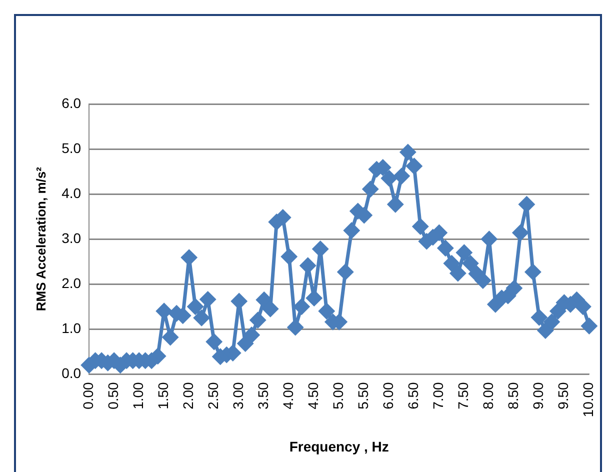  What do you see at coordinates (88, 396) in the screenshot?
I see `x-tick-label: 0.00` at bounding box center [88, 396].